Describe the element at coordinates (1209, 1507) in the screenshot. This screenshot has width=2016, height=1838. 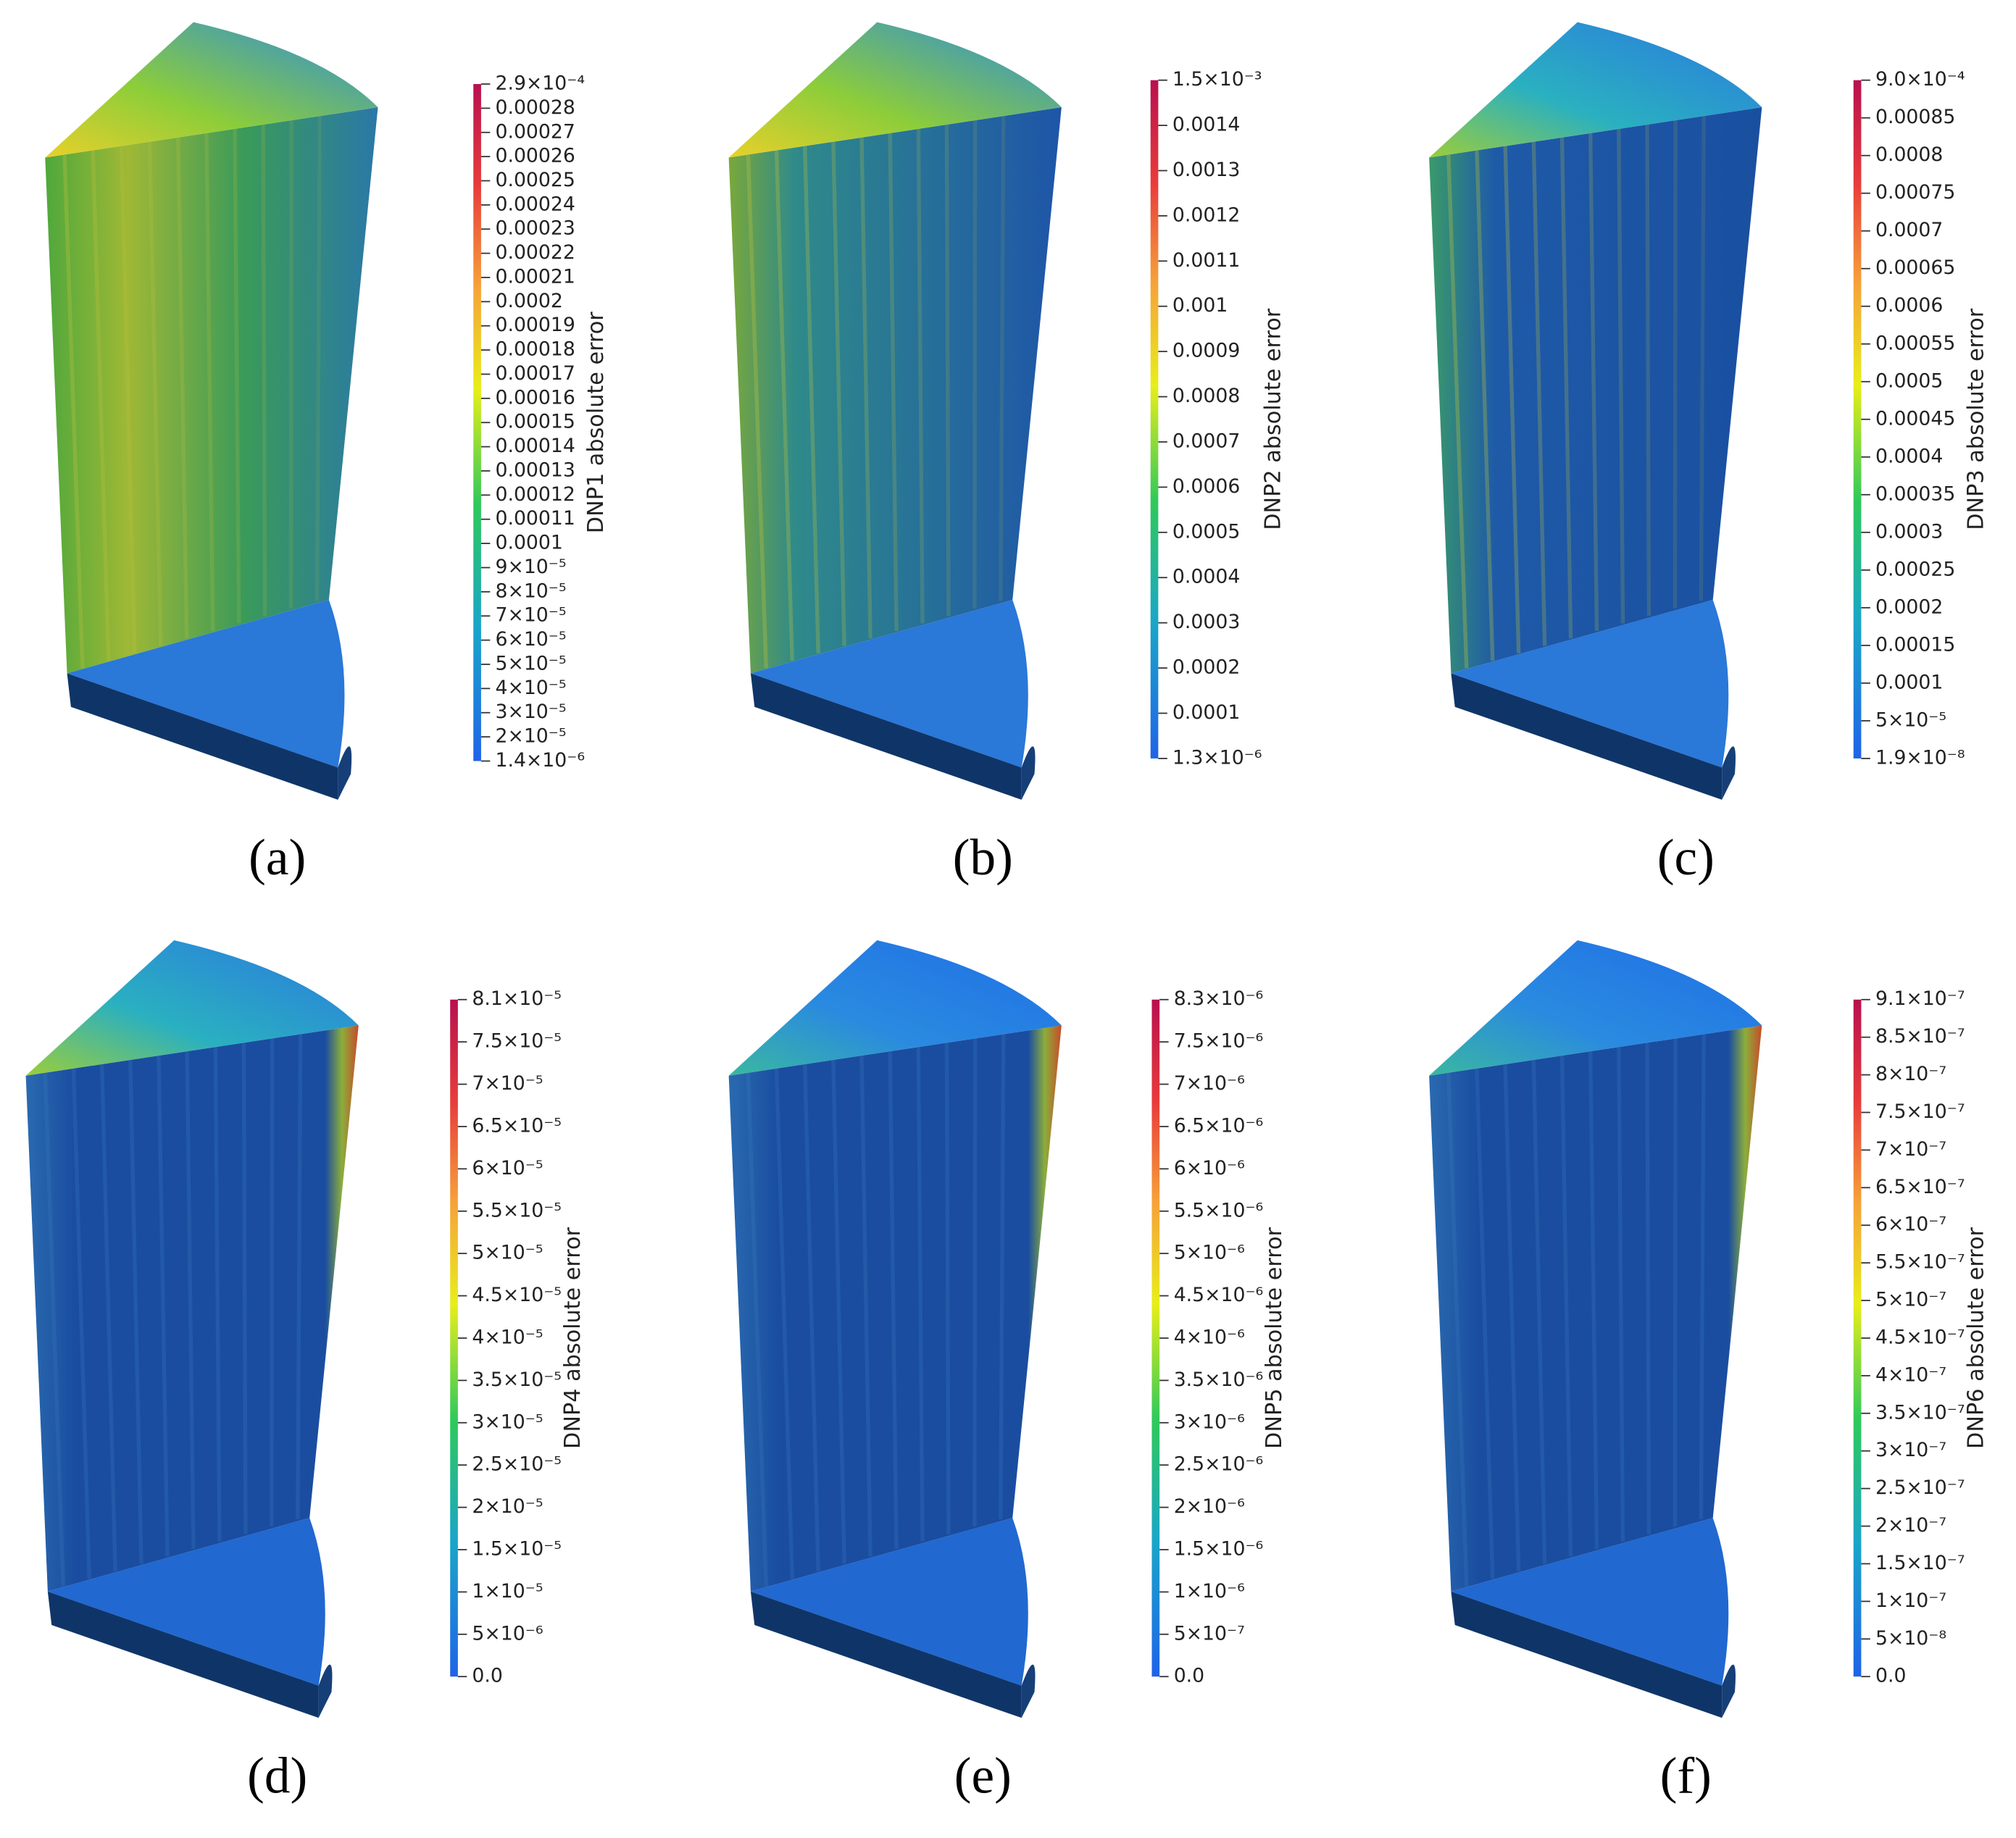
I see `colorbar-tick-label: 2×10⁻⁶` at that location.